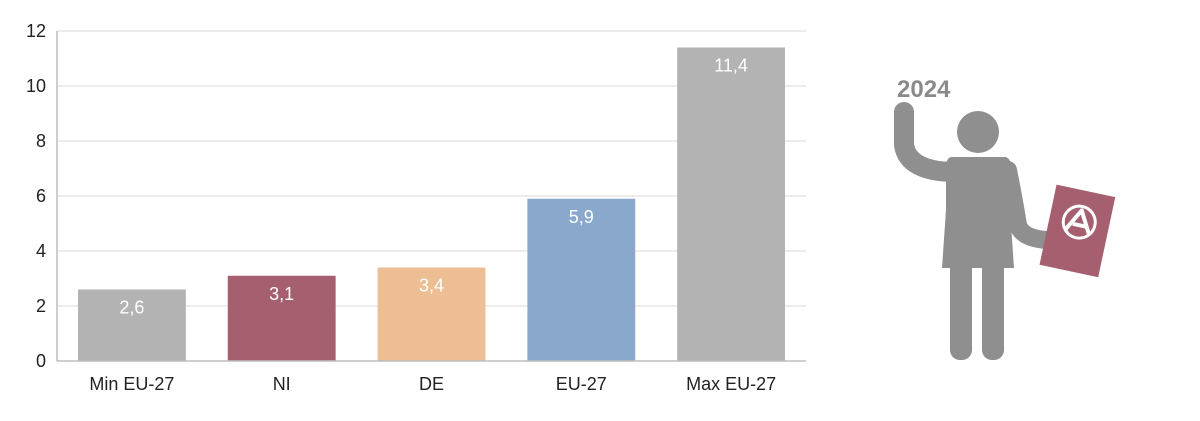  I want to click on data-label: 3,1, so click(281, 294).